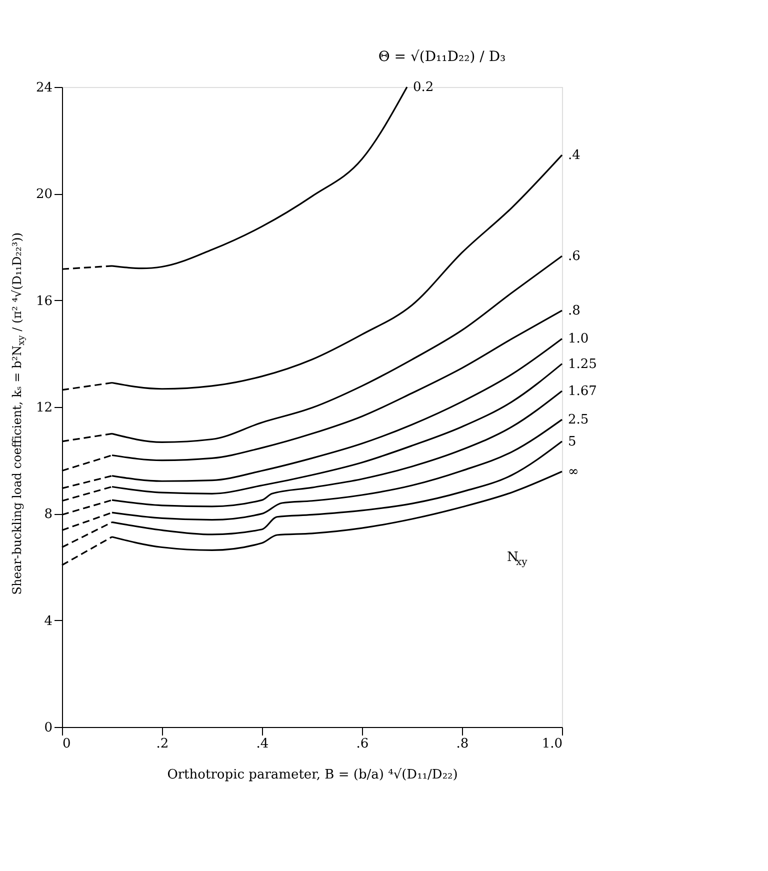 The width and height of the screenshot is (768, 871). What do you see at coordinates (44, 194) in the screenshot?
I see `y-tick-label: 20` at bounding box center [44, 194].